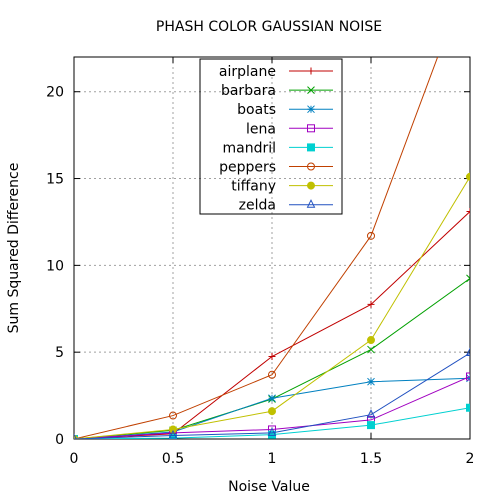  Describe the element at coordinates (256, 110) in the screenshot. I see `legend-label: boats` at that location.